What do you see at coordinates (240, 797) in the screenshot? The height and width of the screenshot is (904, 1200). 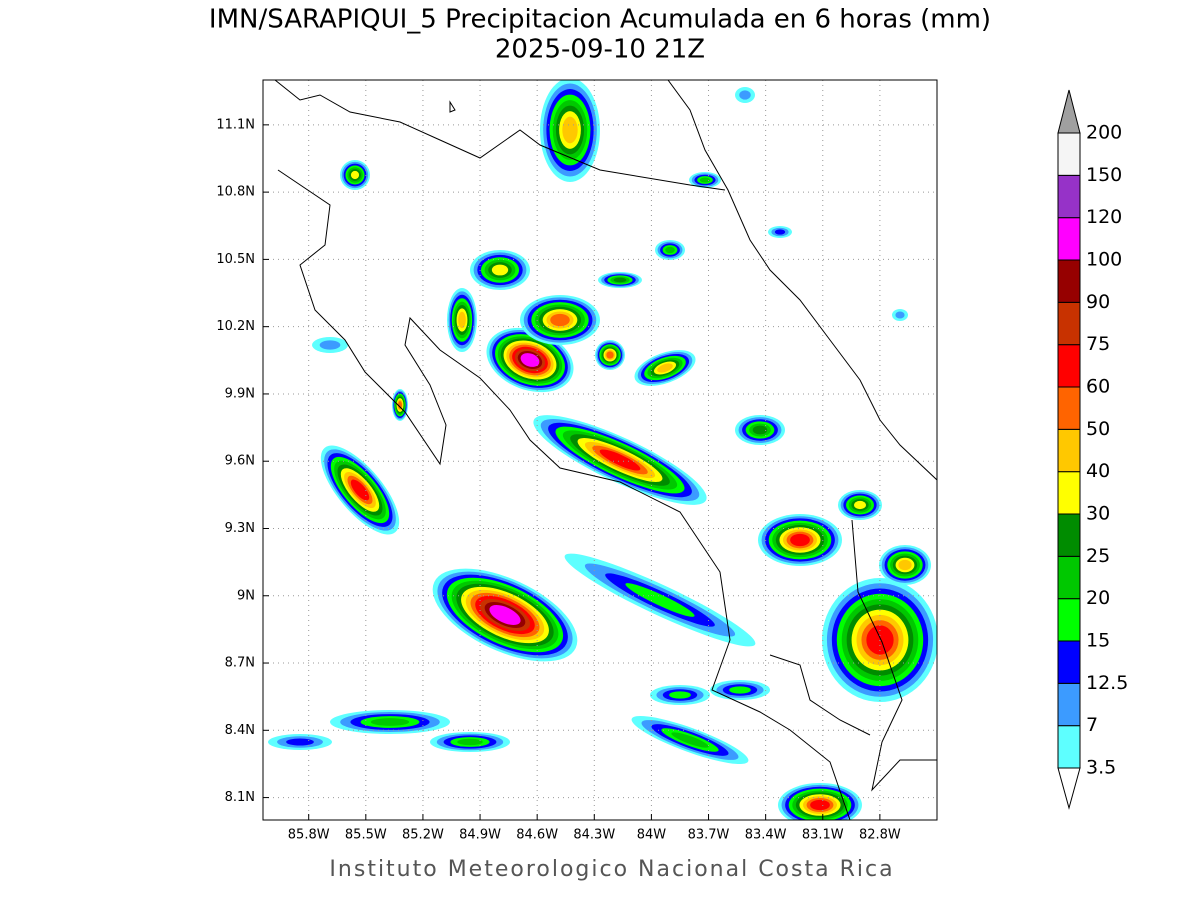 I see `y-tick-label: 8.1N` at bounding box center [240, 797].